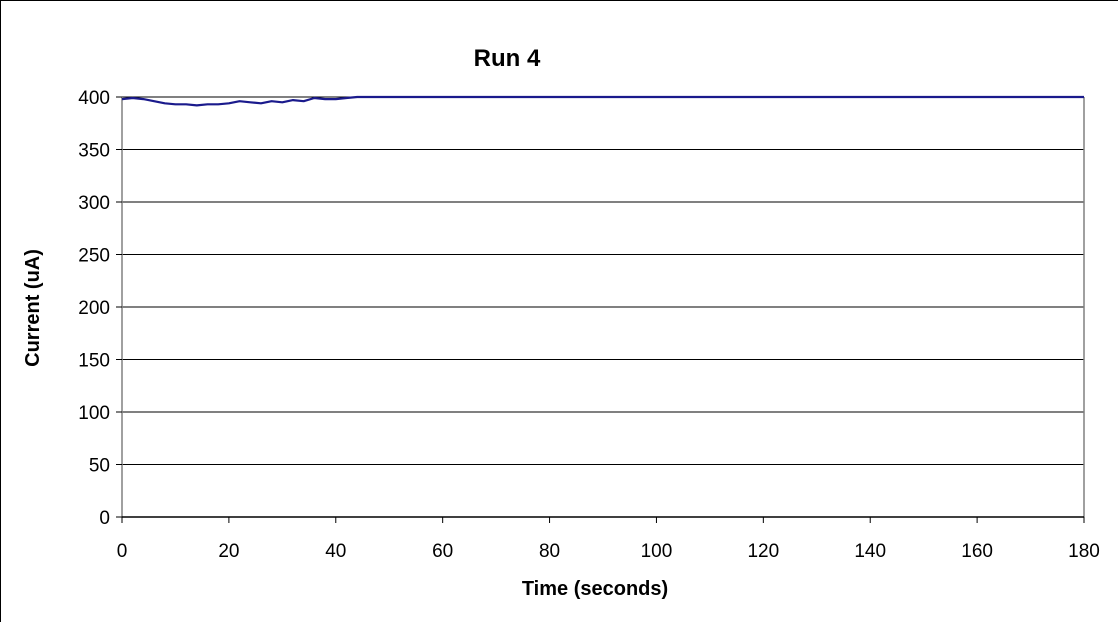 The width and height of the screenshot is (1118, 622). What do you see at coordinates (977, 551) in the screenshot?
I see `x-tick-label-160: 160` at bounding box center [977, 551].